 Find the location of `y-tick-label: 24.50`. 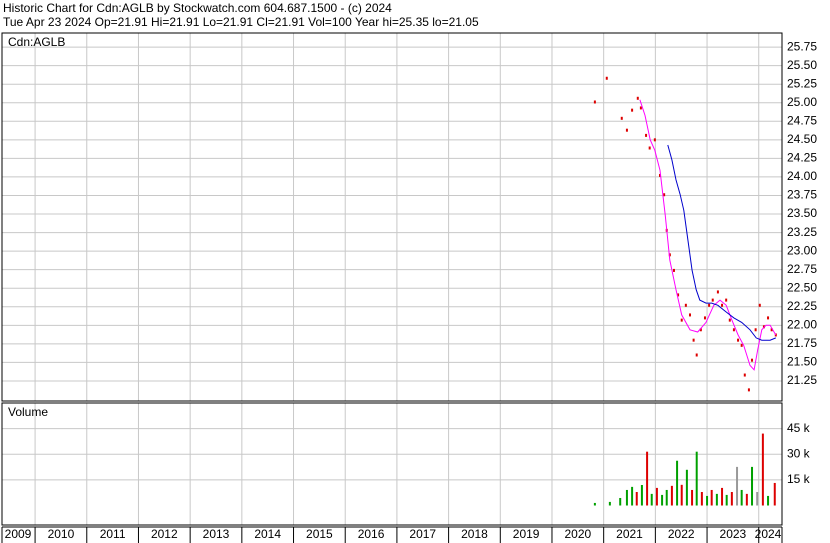

y-tick-label: 24.50 is located at coordinates (802, 139).